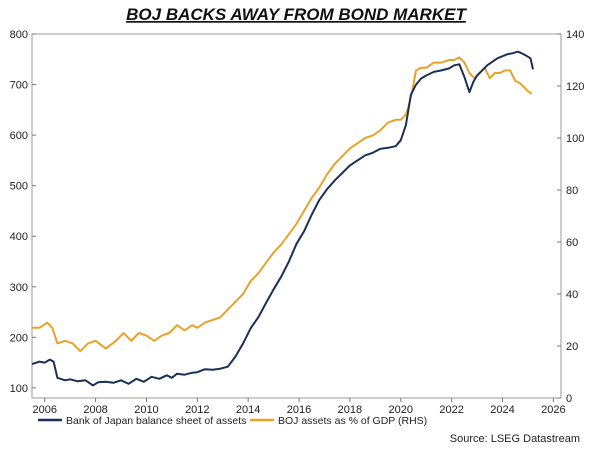 Image resolution: width=598 pixels, height=458 pixels. Describe the element at coordinates (23, 212) in the screenshot. I see `left-axis: 100 200 300 400 500 600 700 800` at that location.